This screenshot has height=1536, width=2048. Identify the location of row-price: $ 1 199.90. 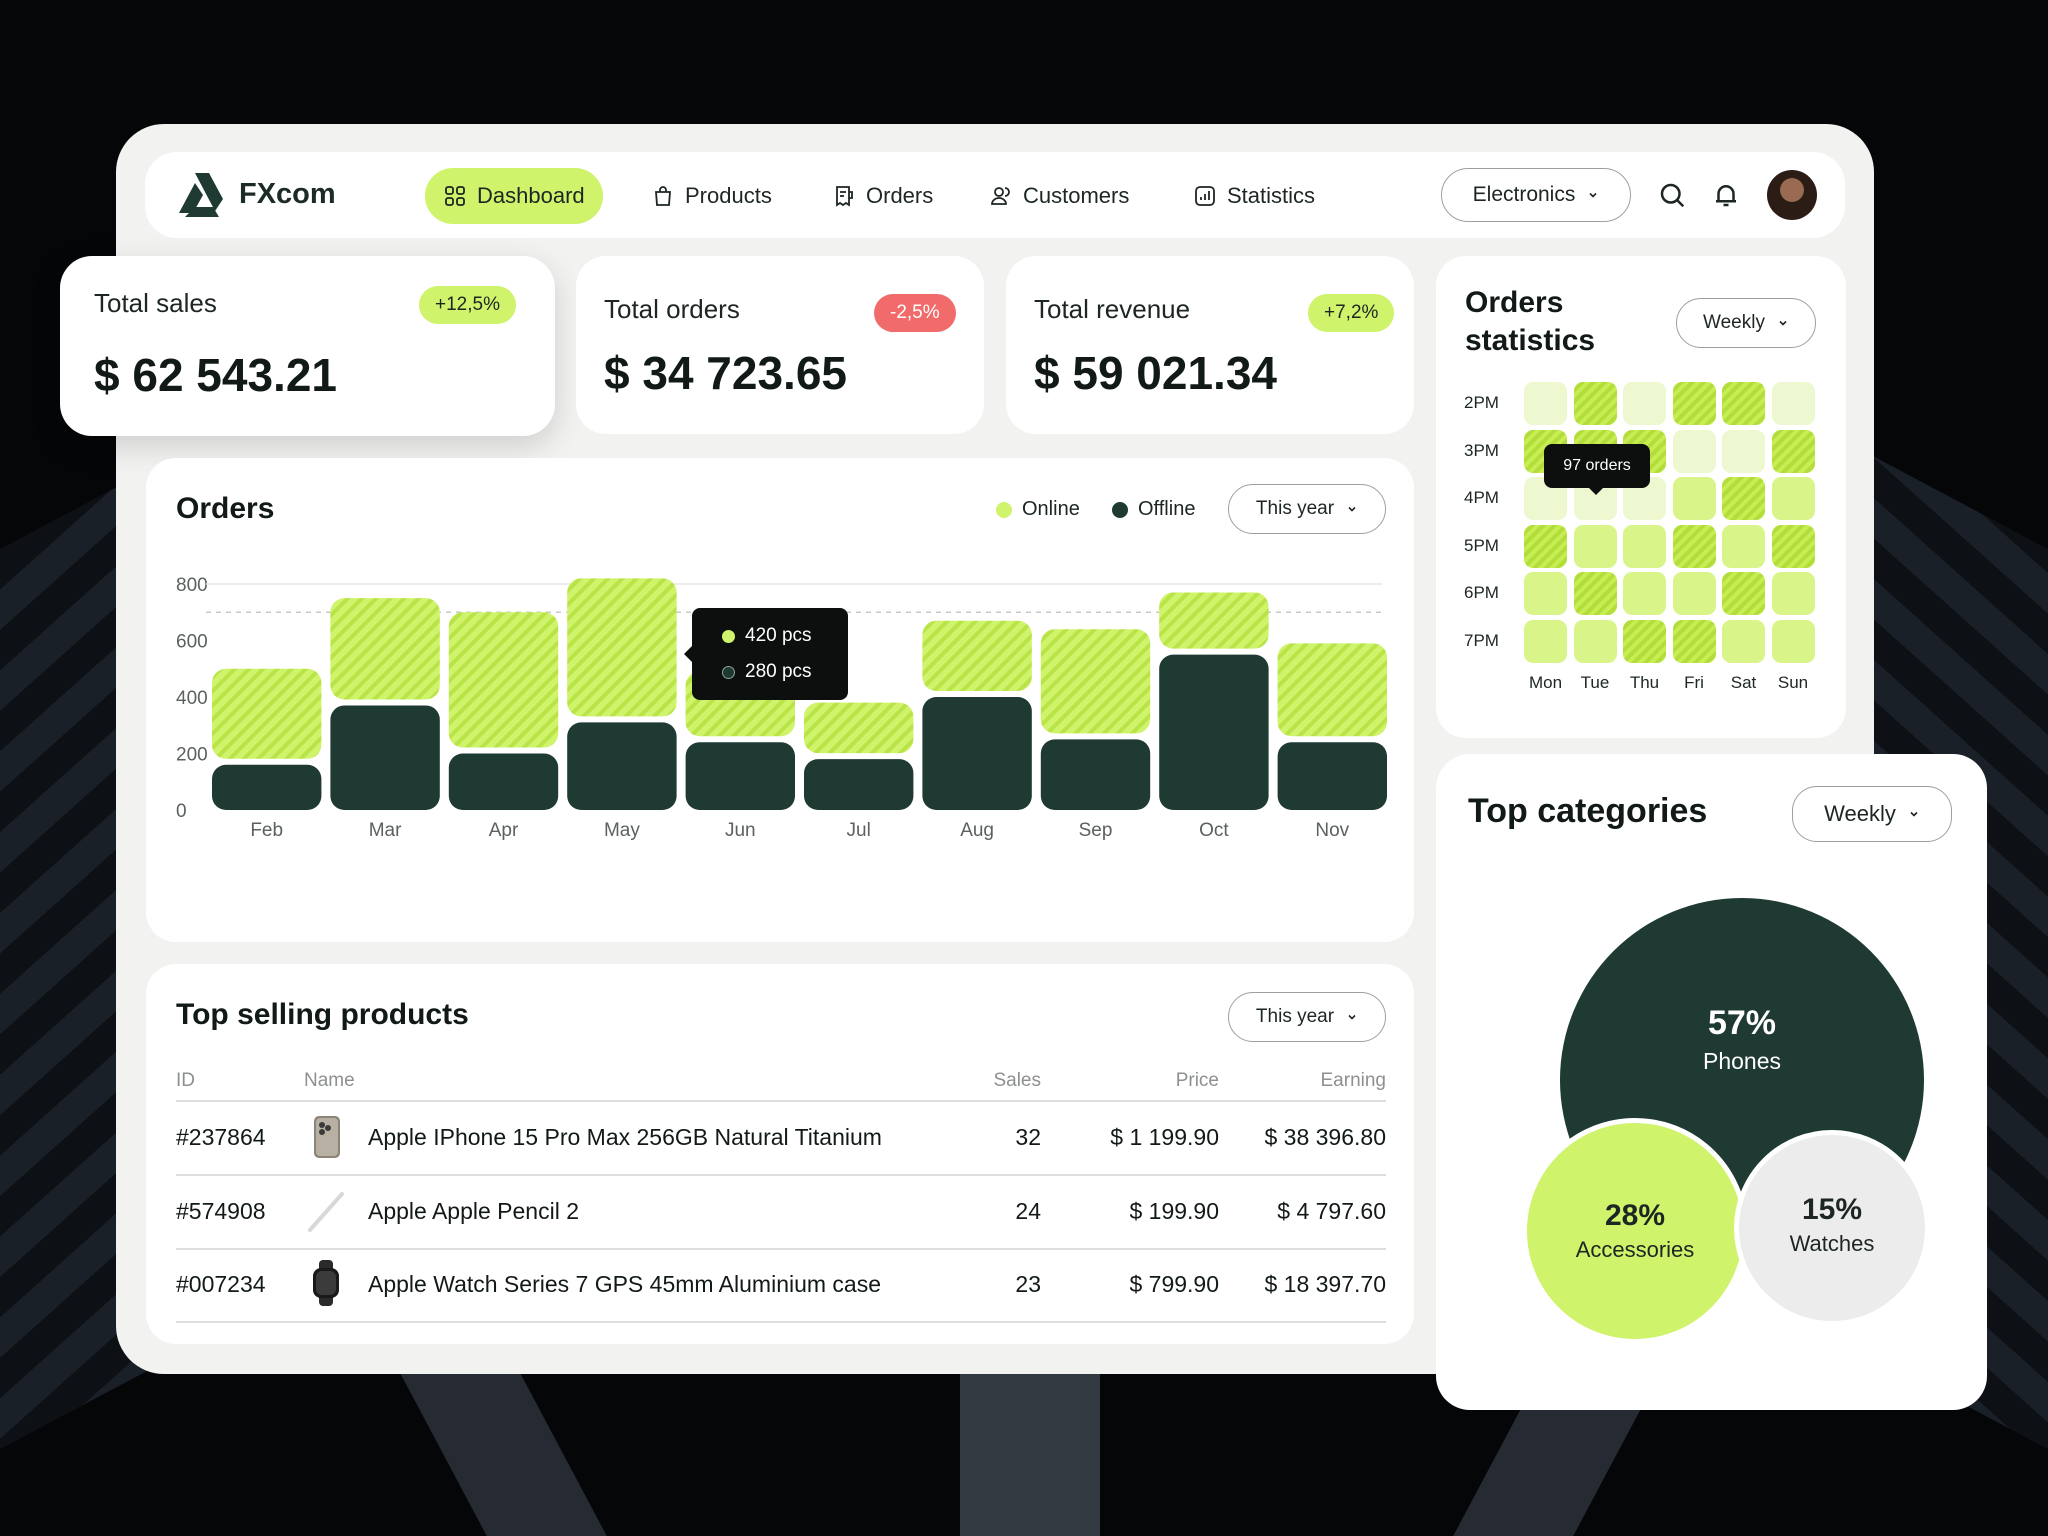
(1164, 1137).